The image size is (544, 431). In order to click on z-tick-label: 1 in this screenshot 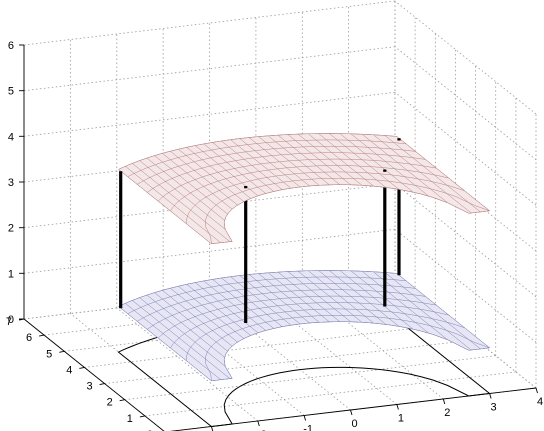, I will do `click(11, 274)`.